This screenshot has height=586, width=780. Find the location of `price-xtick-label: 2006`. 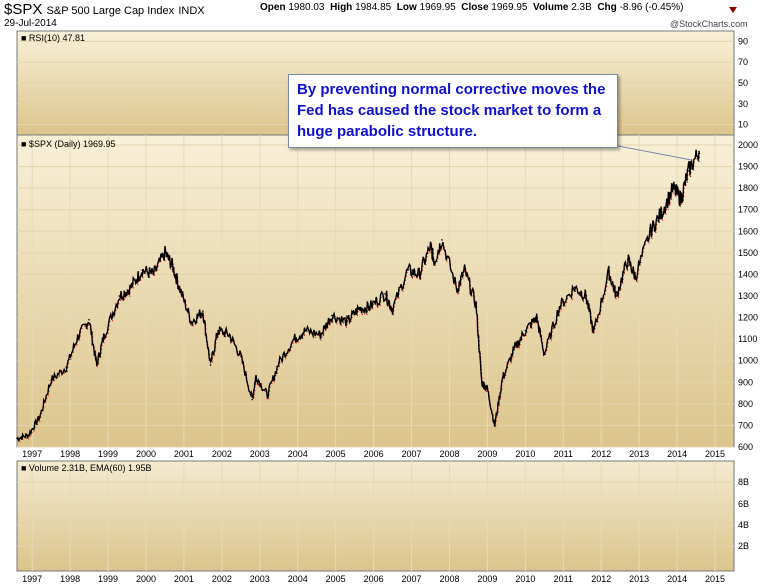

price-xtick-label: 2006 is located at coordinates (374, 454).